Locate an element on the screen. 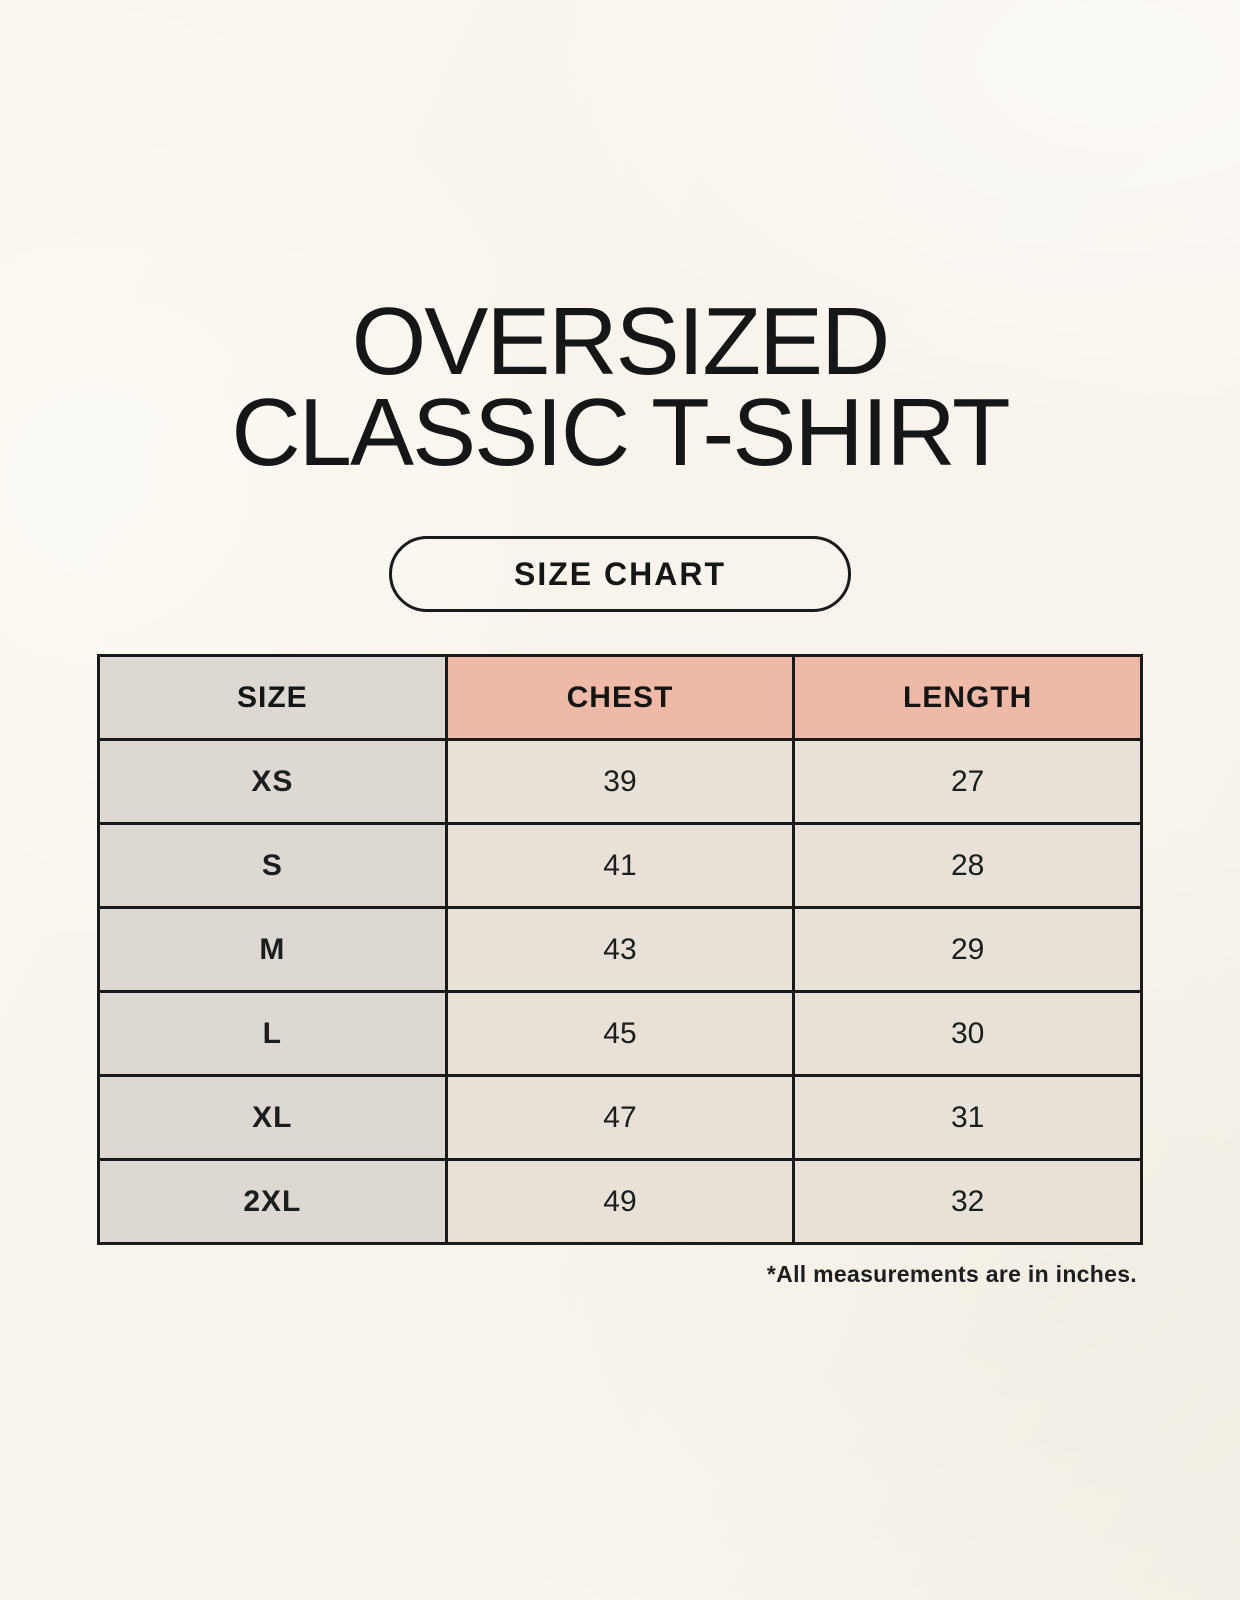 This screenshot has width=1240, height=1600. table-row: M 43 29 is located at coordinates (620, 950).